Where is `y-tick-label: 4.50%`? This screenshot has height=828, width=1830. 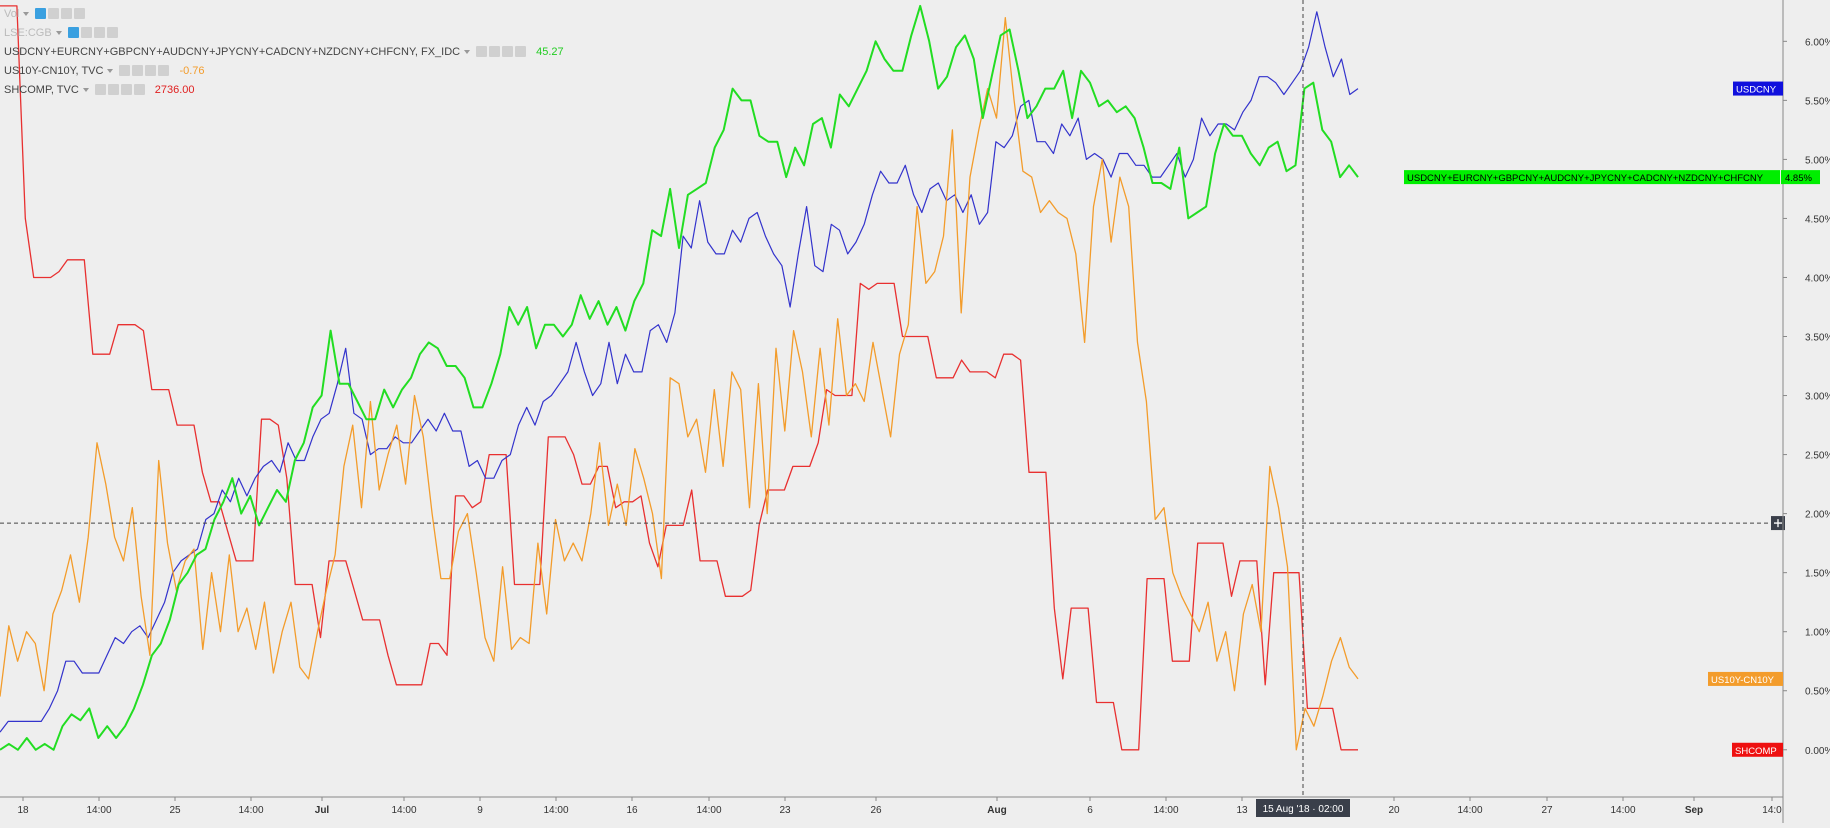 y-tick-label: 4.50% is located at coordinates (1817, 219).